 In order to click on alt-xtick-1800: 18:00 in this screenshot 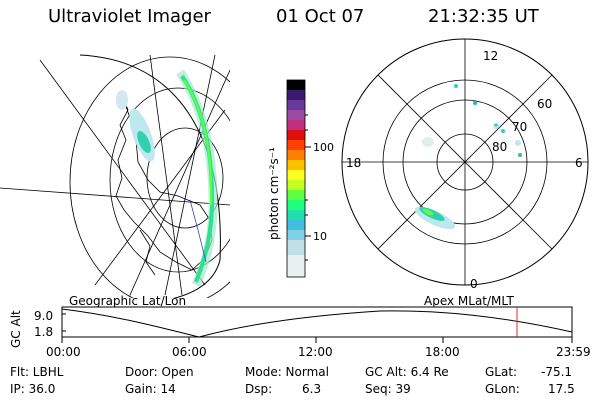, I will do `click(442, 352)`.